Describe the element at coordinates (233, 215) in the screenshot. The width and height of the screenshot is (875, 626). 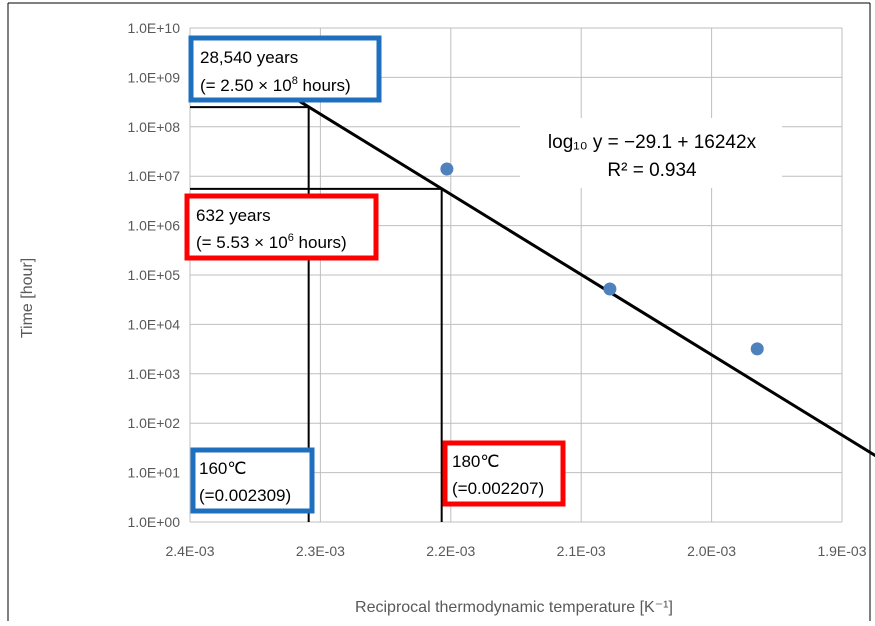
I see `annotation-line1: 632 years` at that location.